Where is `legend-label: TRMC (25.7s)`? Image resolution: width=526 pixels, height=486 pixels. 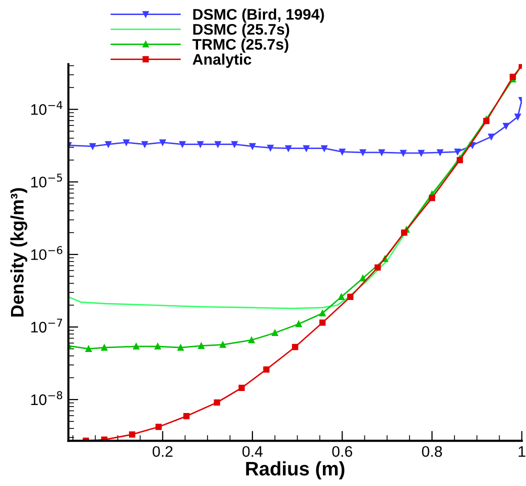
legend-label: TRMC (25.7s) is located at coordinates (240, 45).